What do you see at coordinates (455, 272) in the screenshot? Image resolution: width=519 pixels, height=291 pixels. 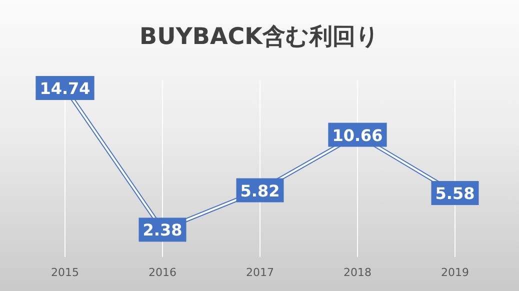 I see `x-tick-label: 2019` at bounding box center [455, 272].